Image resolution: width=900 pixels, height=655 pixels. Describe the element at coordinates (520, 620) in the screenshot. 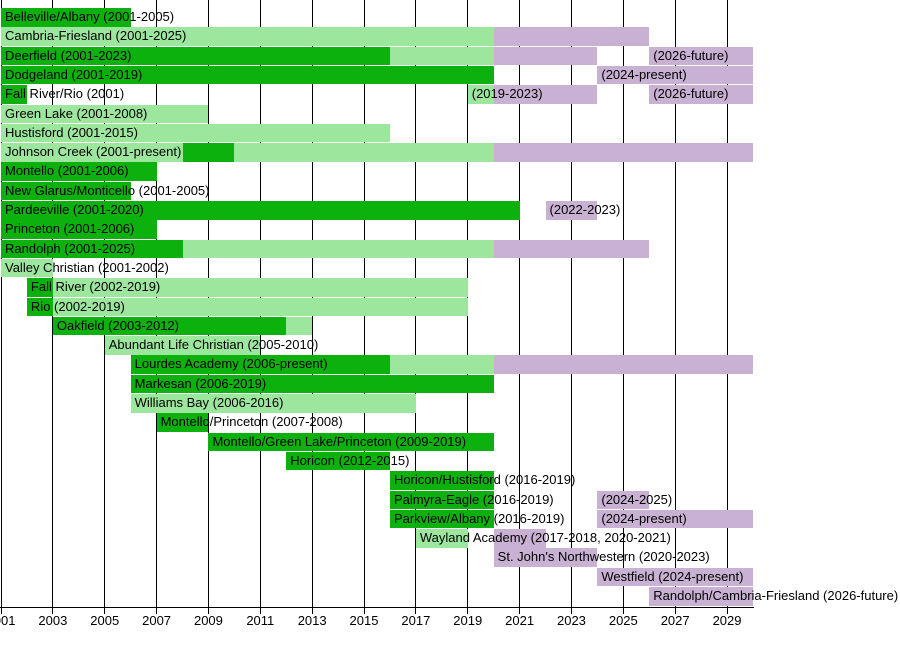

I see `axis-tick-label: 2021` at that location.